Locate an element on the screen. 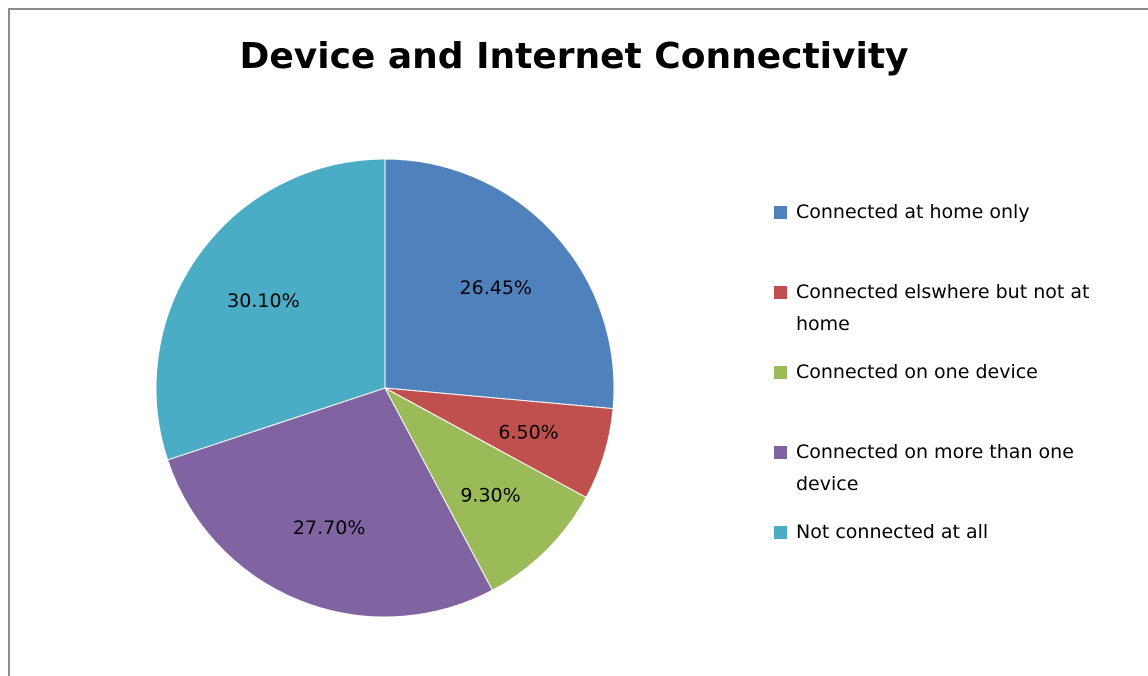 Image resolution: width=1148 pixels, height=676 pixels. legend-label: Connected on one device is located at coordinates (917, 372).